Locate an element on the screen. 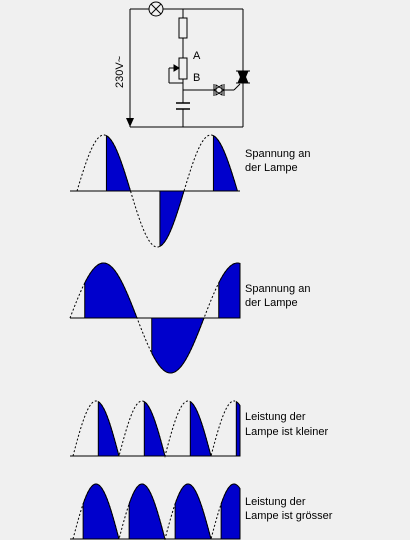 This screenshot has height=540, width=410. resistor-symbol is located at coordinates (183, 28).